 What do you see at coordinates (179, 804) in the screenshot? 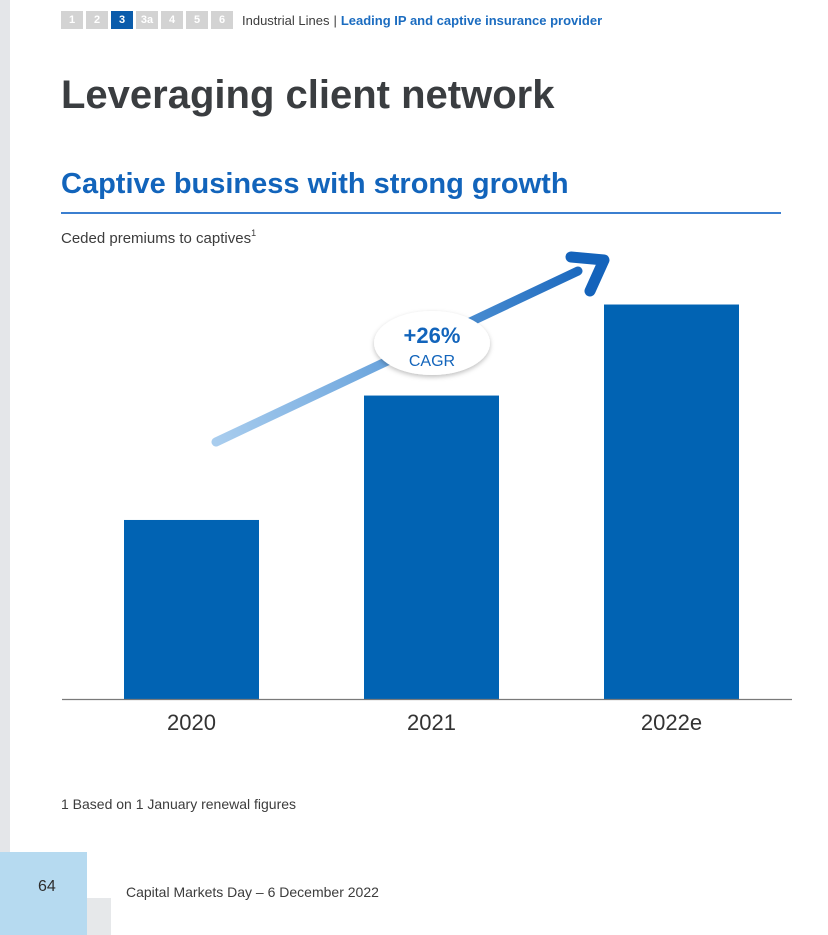
I see `footnote: 1 Based on 1 January renewal figures` at bounding box center [179, 804].